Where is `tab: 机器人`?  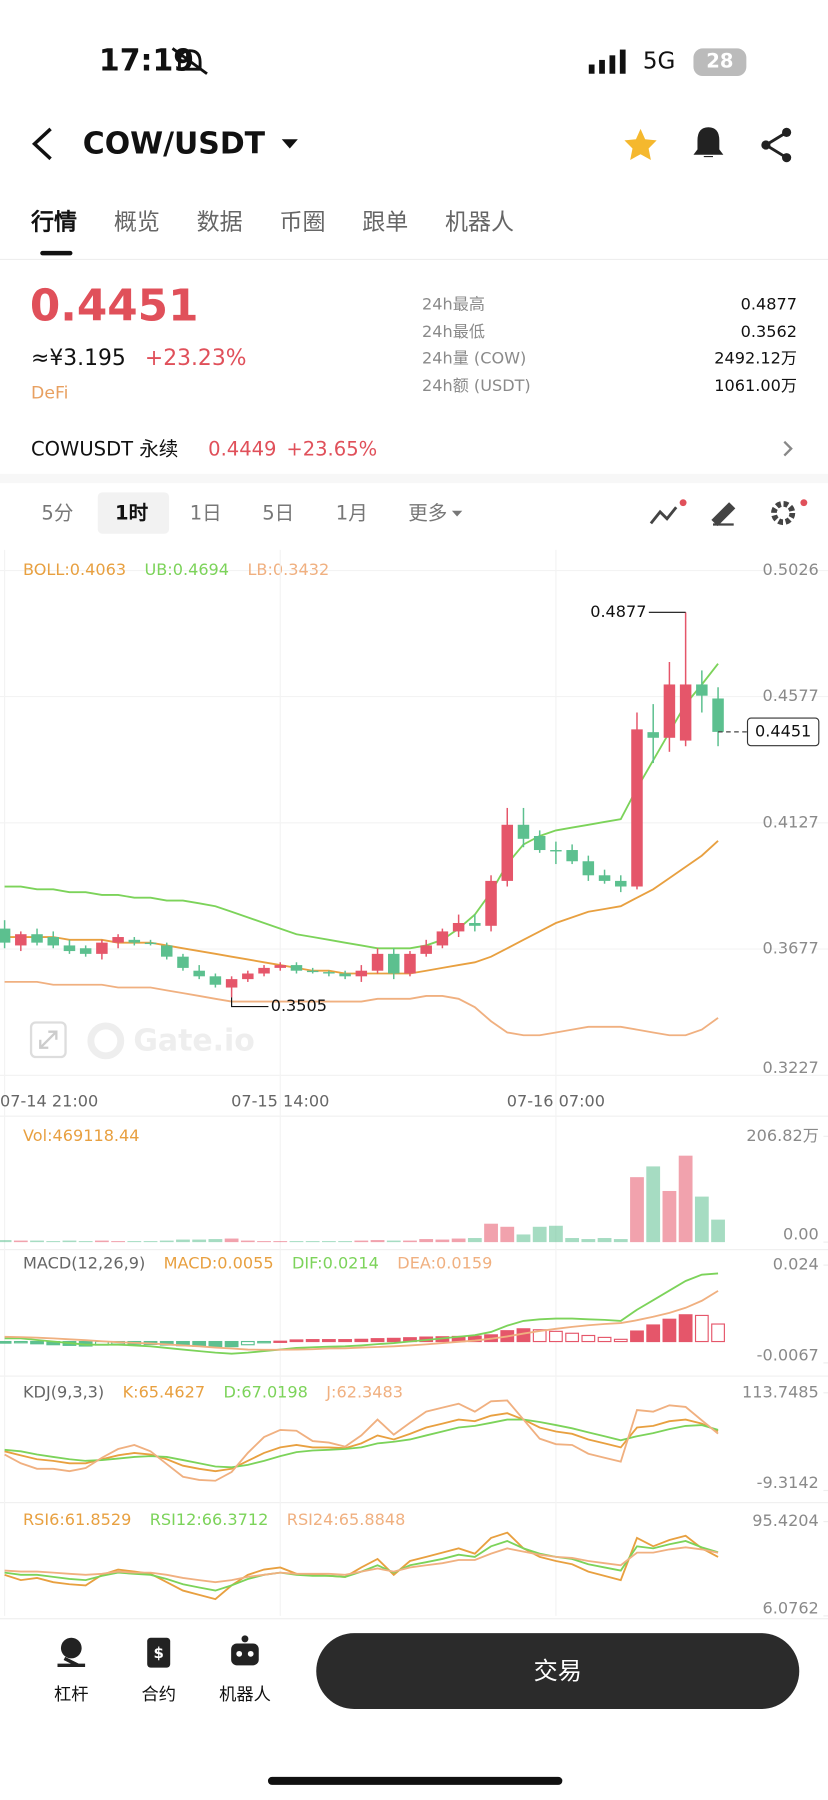
tab: 机器人 is located at coordinates (479, 223).